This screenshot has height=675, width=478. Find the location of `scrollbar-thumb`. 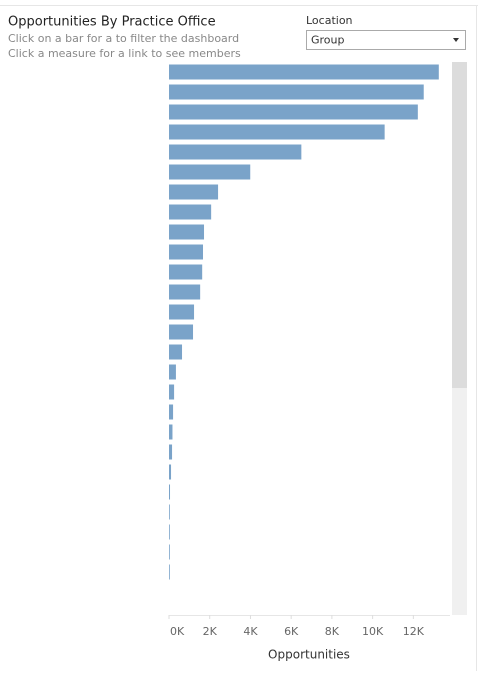

scrollbar-thumb is located at coordinates (459, 225).